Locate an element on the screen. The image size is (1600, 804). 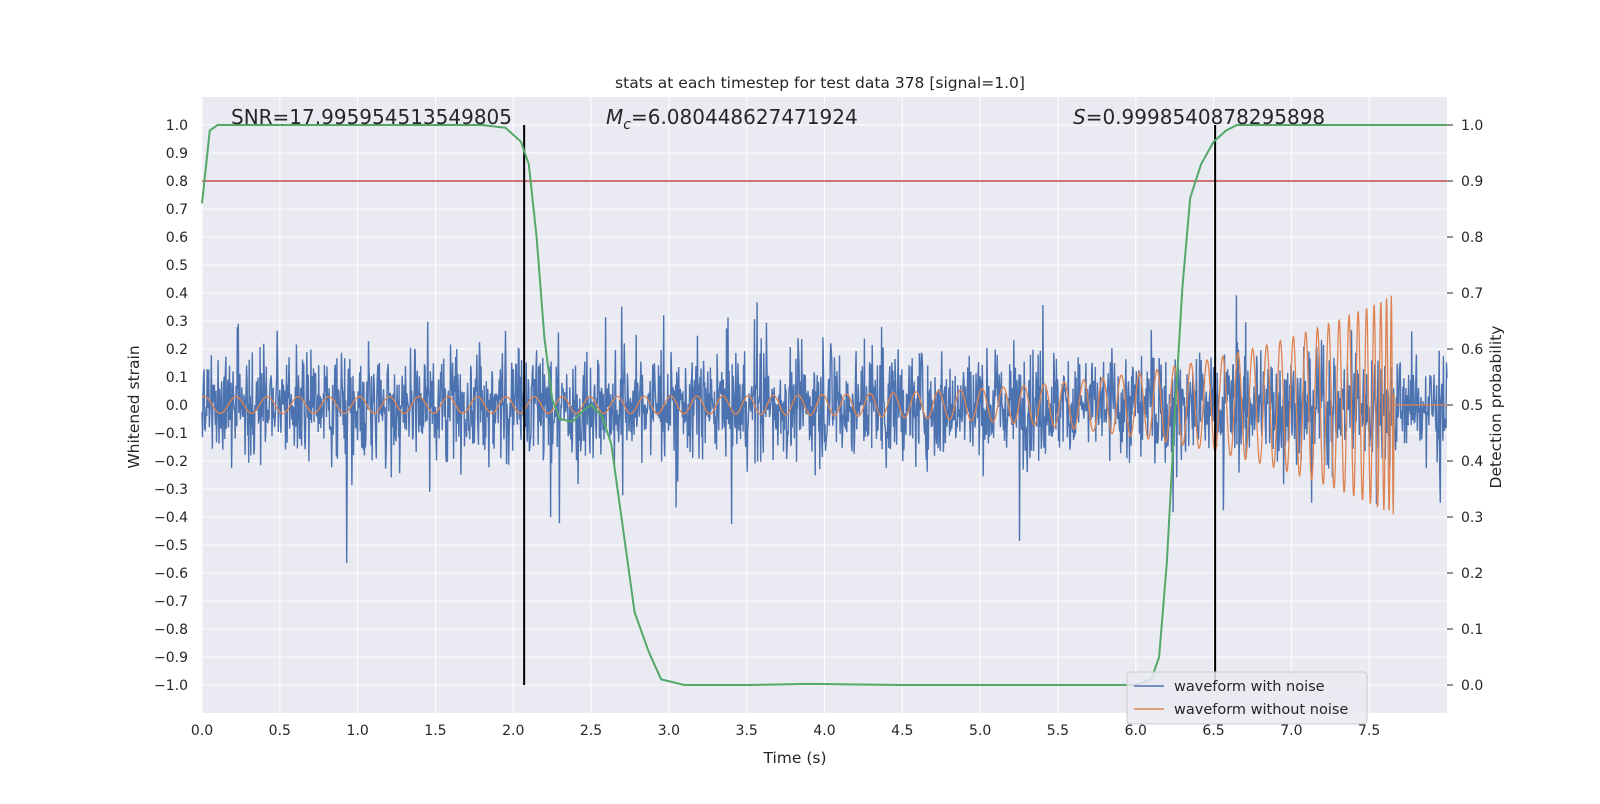
x-axis-label: Time (s) is located at coordinates (794, 758).